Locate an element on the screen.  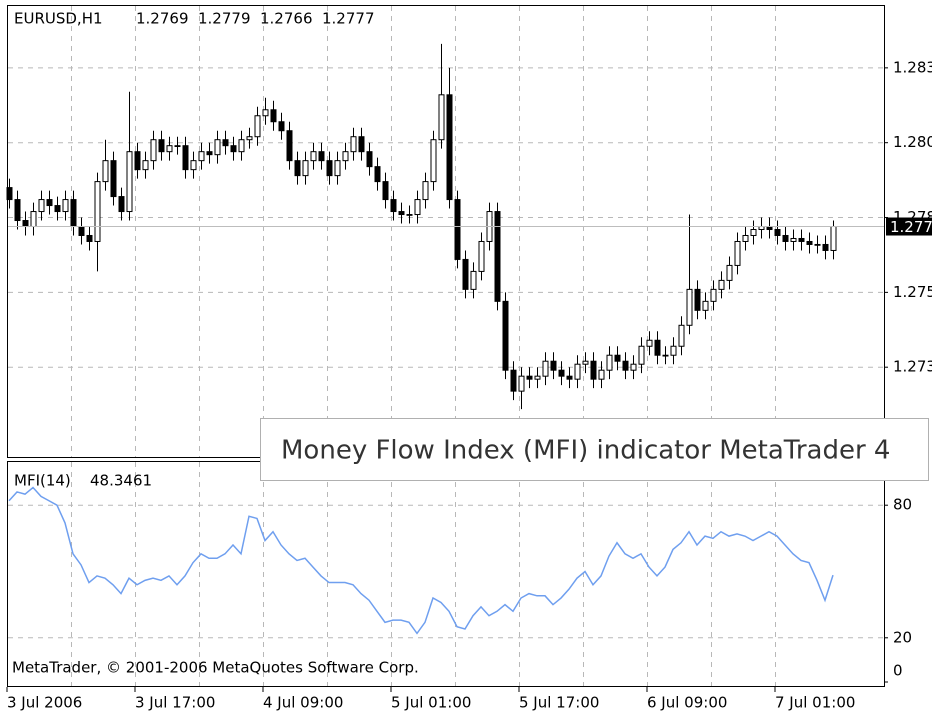
ohlc-close: 1.2777 is located at coordinates (348, 19).